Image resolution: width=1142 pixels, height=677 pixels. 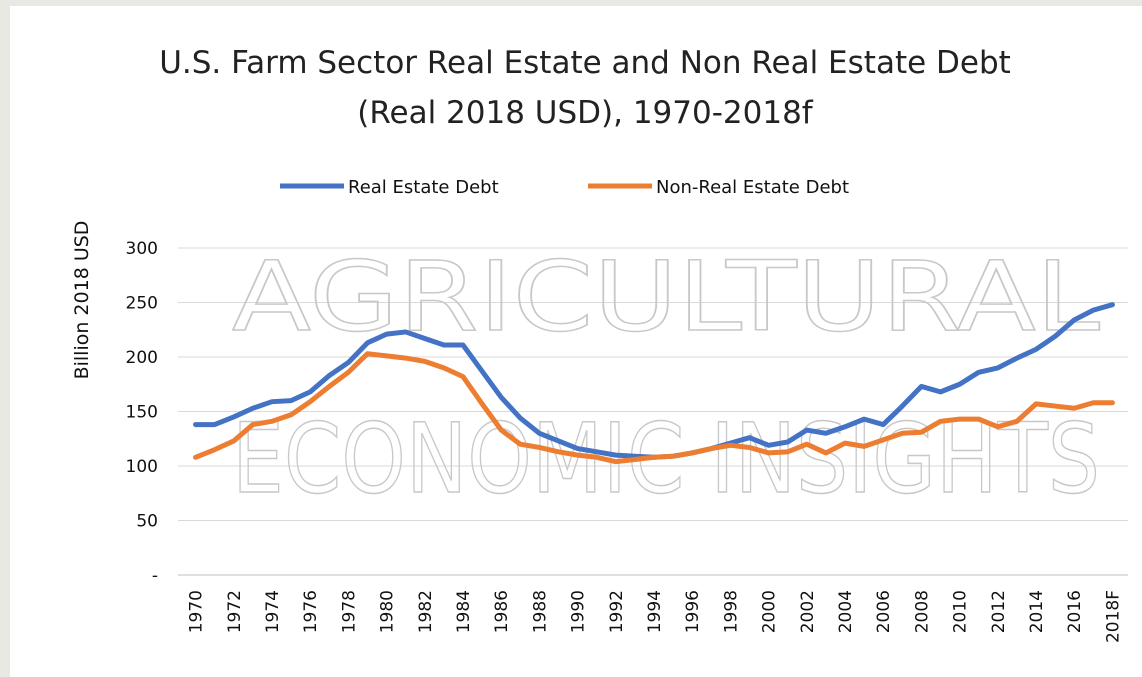 What do you see at coordinates (349, 611) in the screenshot?
I see `x-tick-label: 1978` at bounding box center [349, 611].